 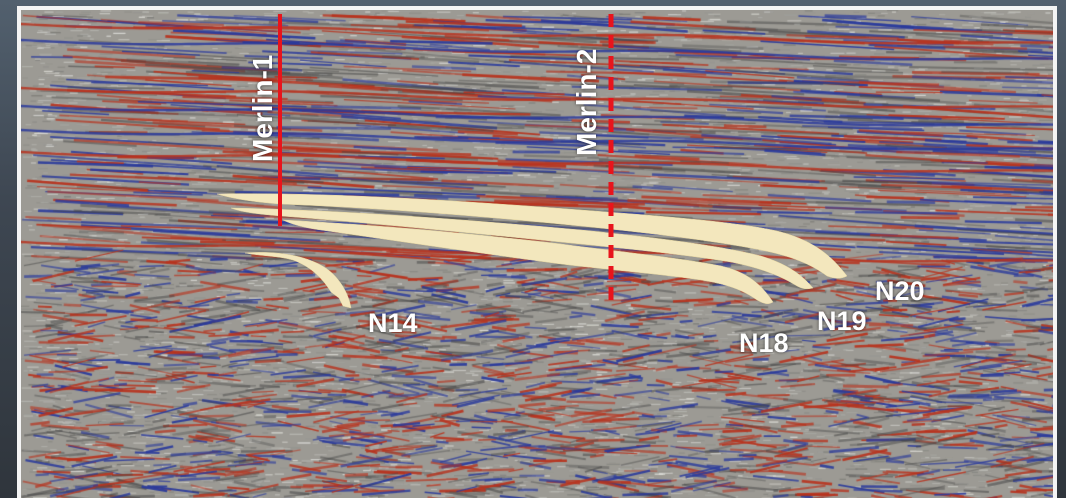 What do you see at coordinates (764, 343) in the screenshot?
I see `horizon-label-n18: N18` at bounding box center [764, 343].